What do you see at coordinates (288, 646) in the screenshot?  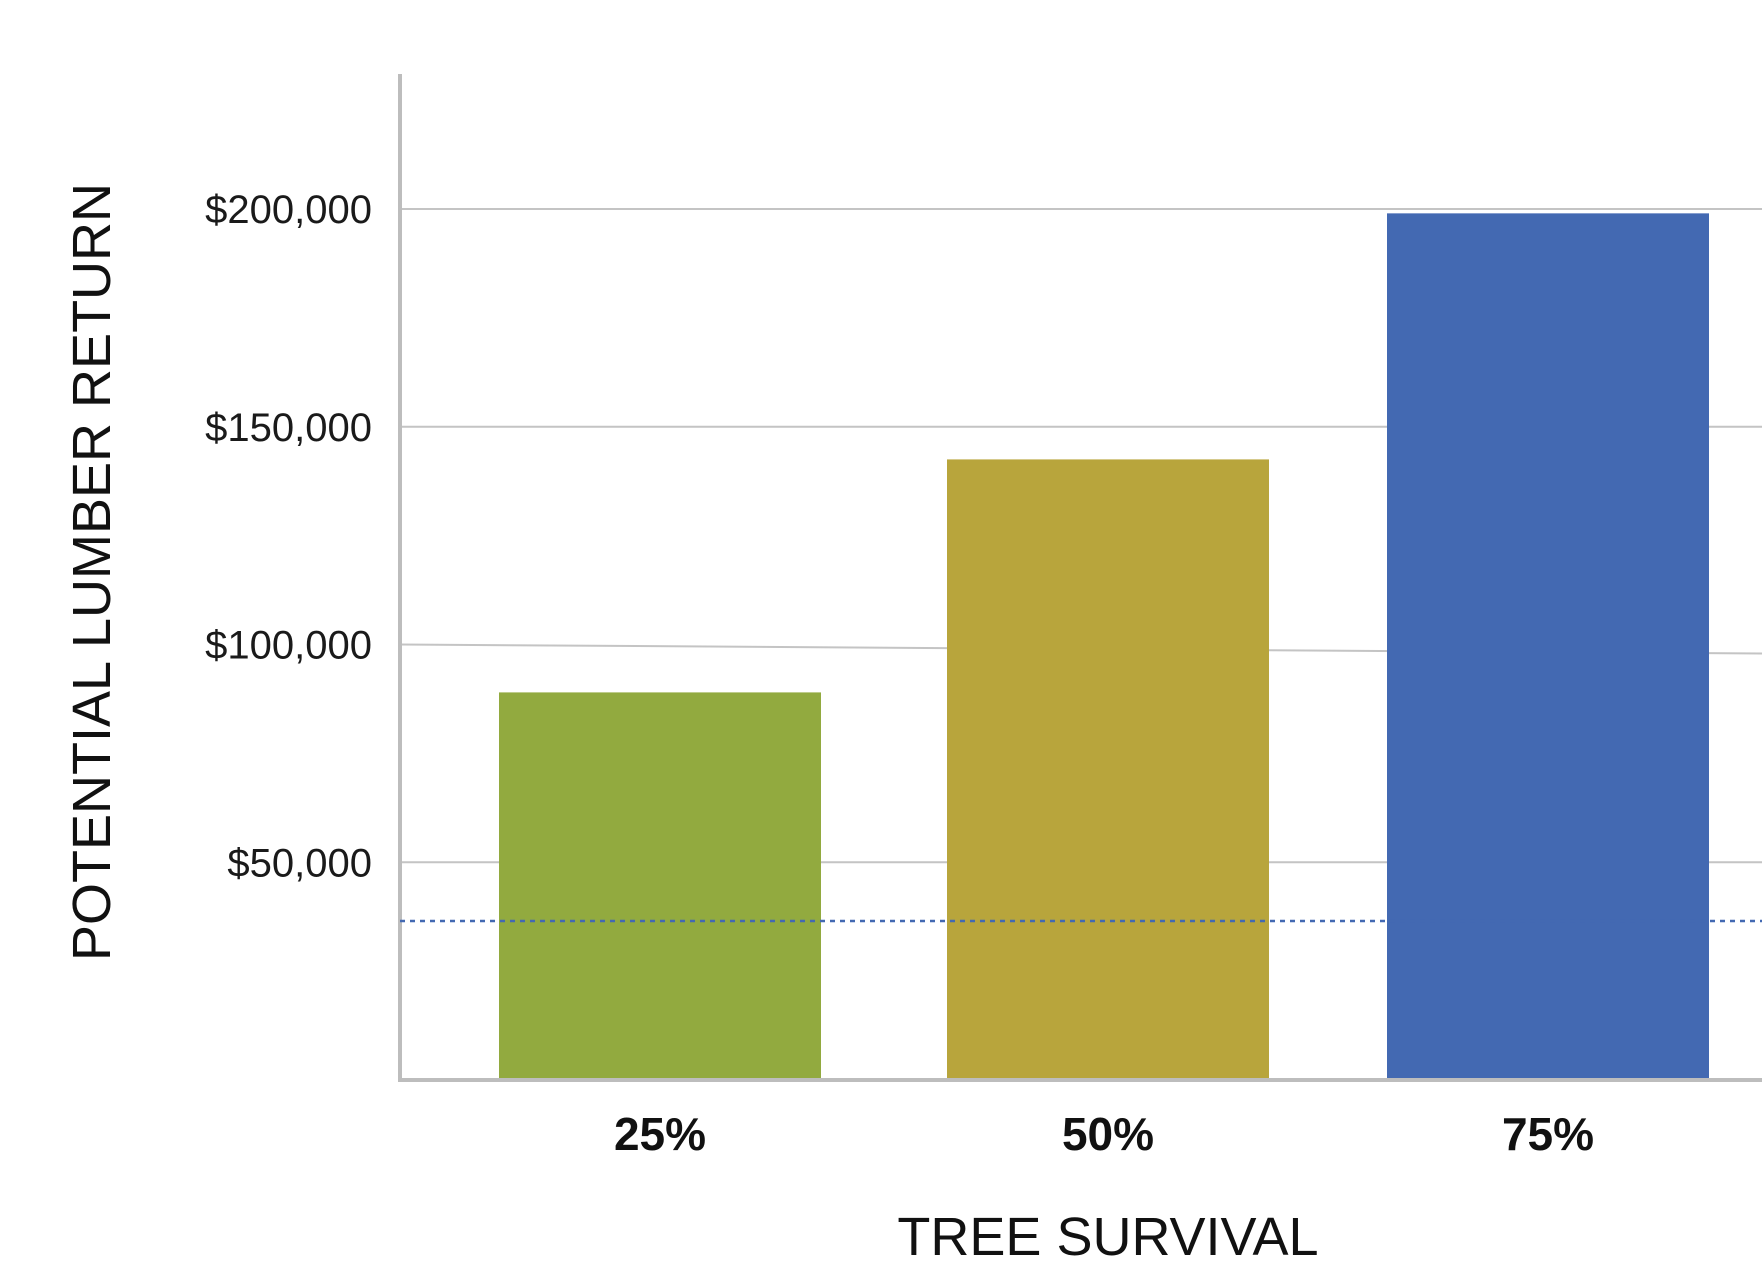 I see `y-tick-label: $100,000` at bounding box center [288, 646].